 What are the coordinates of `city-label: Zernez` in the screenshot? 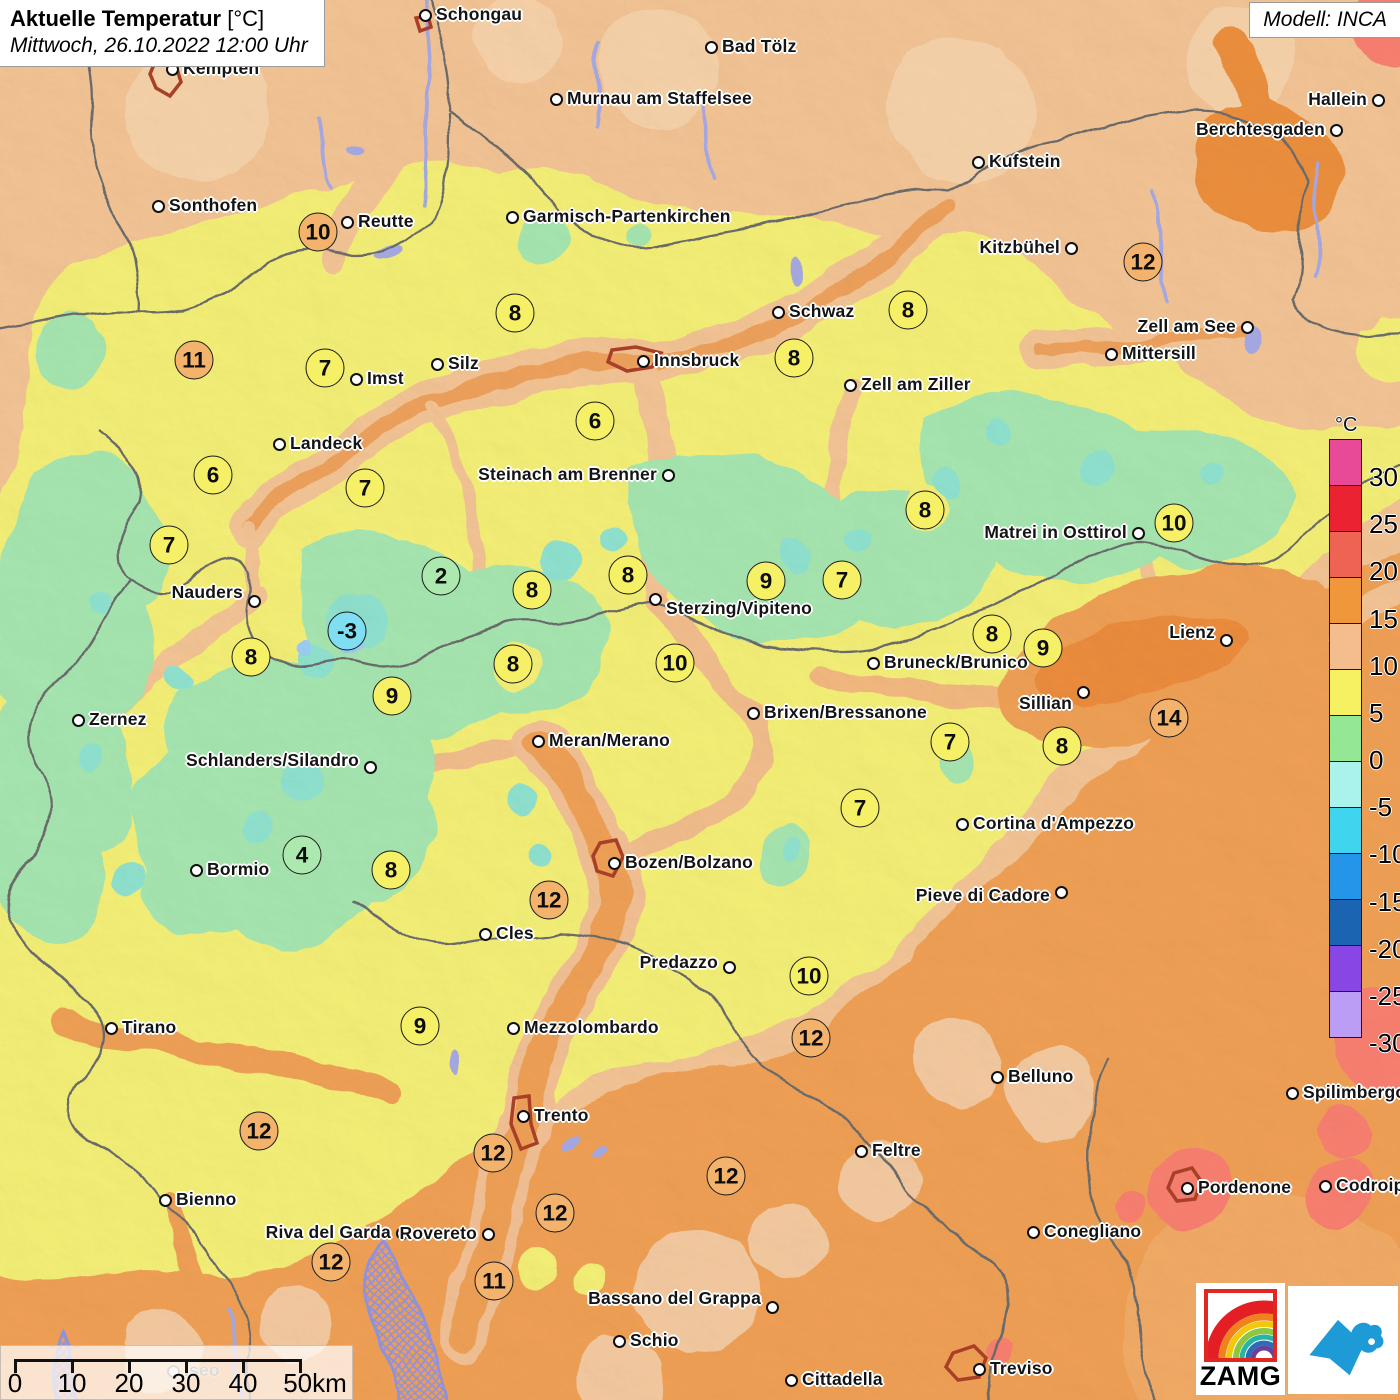 It's located at (118, 719).